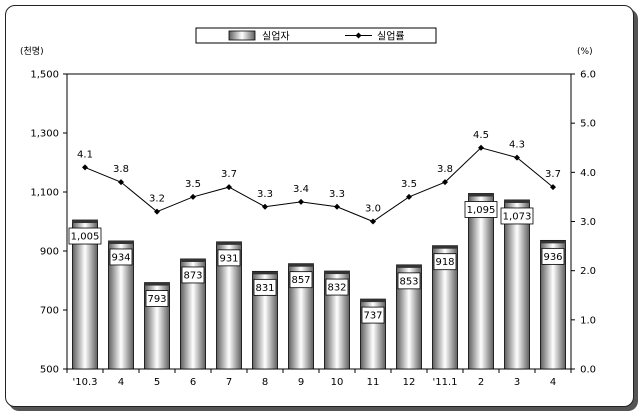  What do you see at coordinates (481, 135) in the screenshot?
I see `rate-label: 4.5` at bounding box center [481, 135].